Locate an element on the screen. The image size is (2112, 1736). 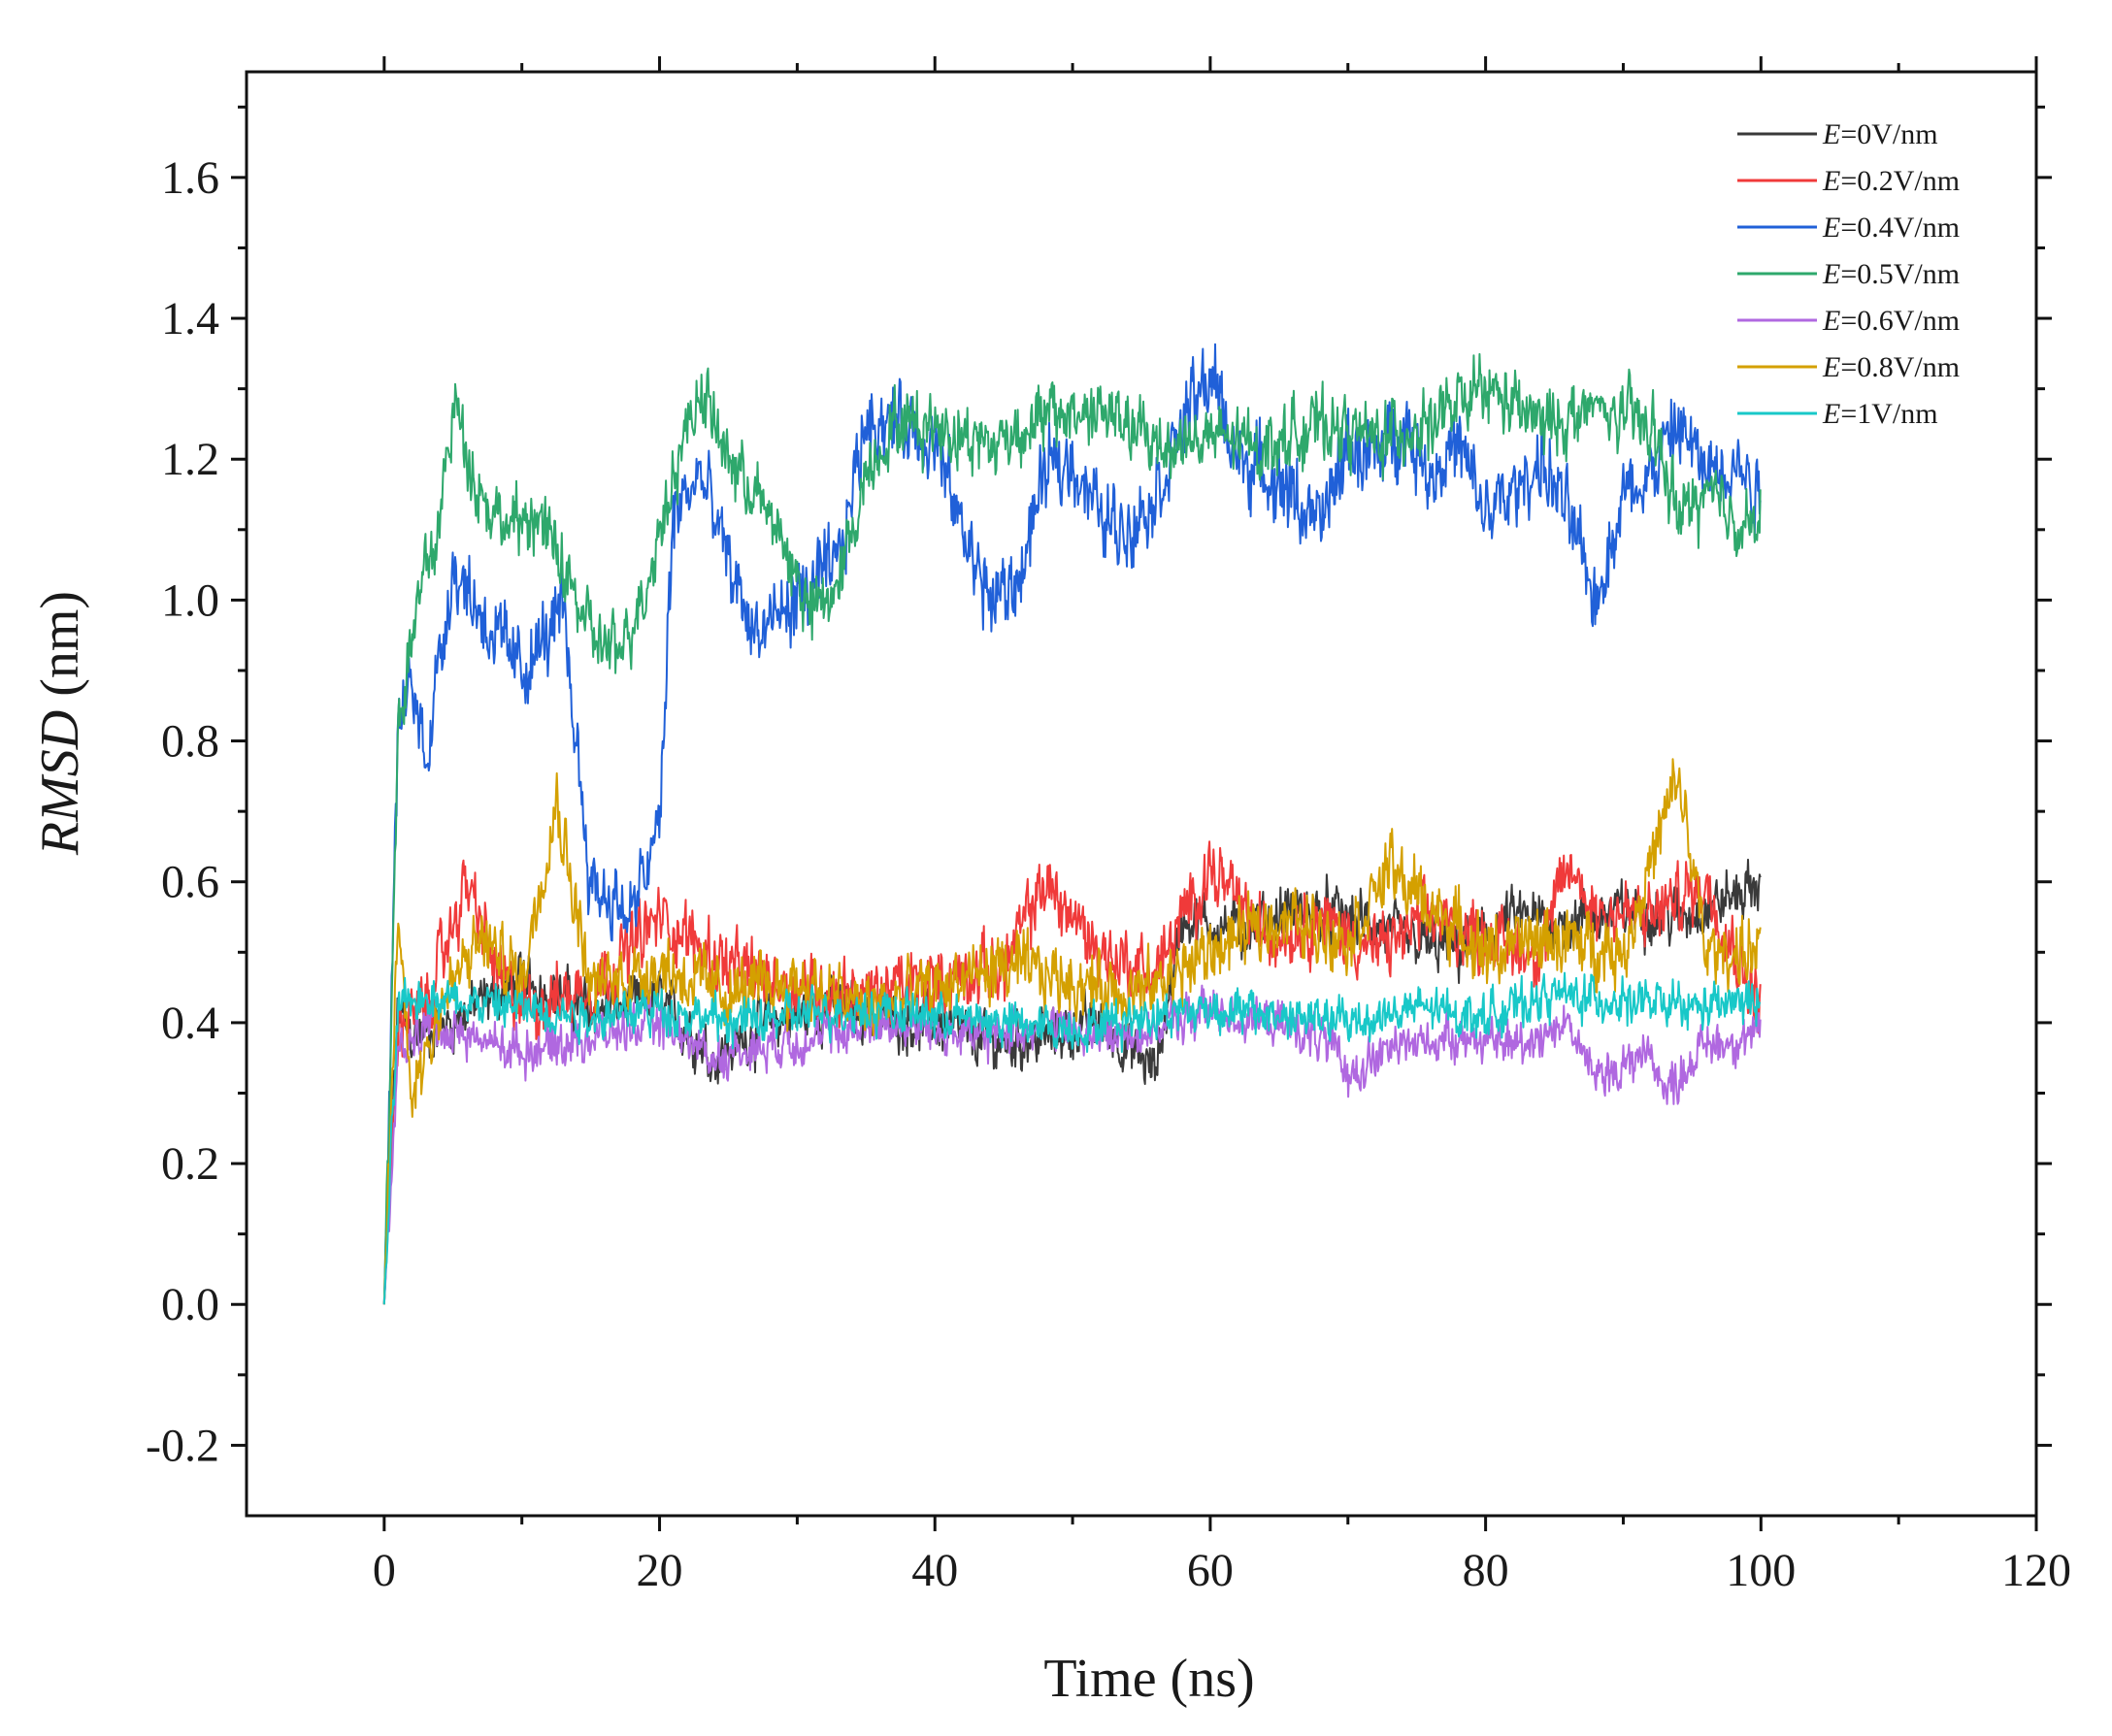
y-axis-title-unit: (nm) is located at coordinates (60, 650).